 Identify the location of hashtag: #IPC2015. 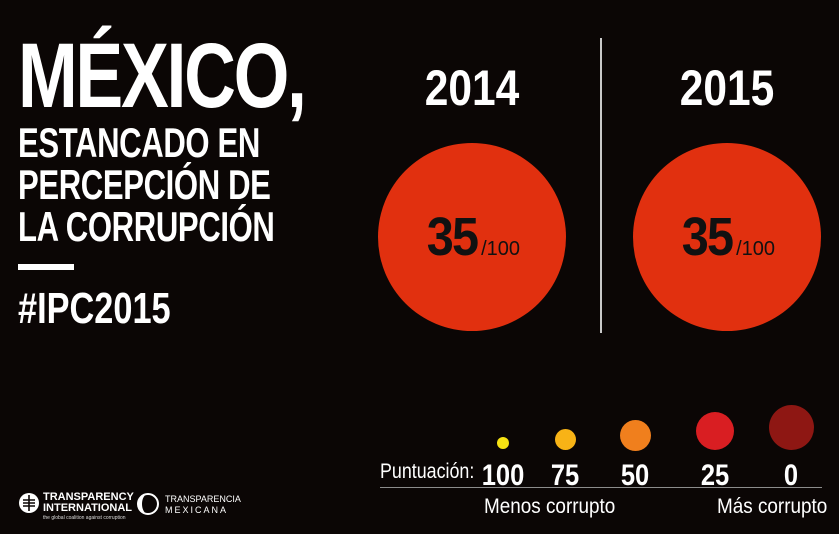
(94, 308).